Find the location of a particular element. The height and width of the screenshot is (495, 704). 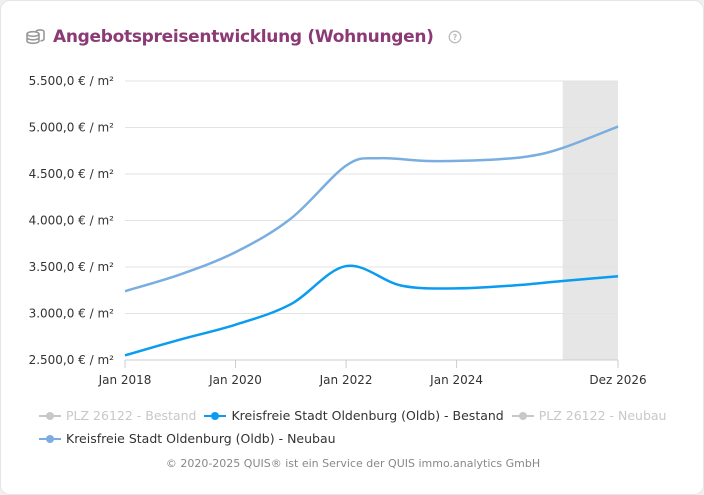

x-tick-label: Dez 2026 is located at coordinates (617, 380).